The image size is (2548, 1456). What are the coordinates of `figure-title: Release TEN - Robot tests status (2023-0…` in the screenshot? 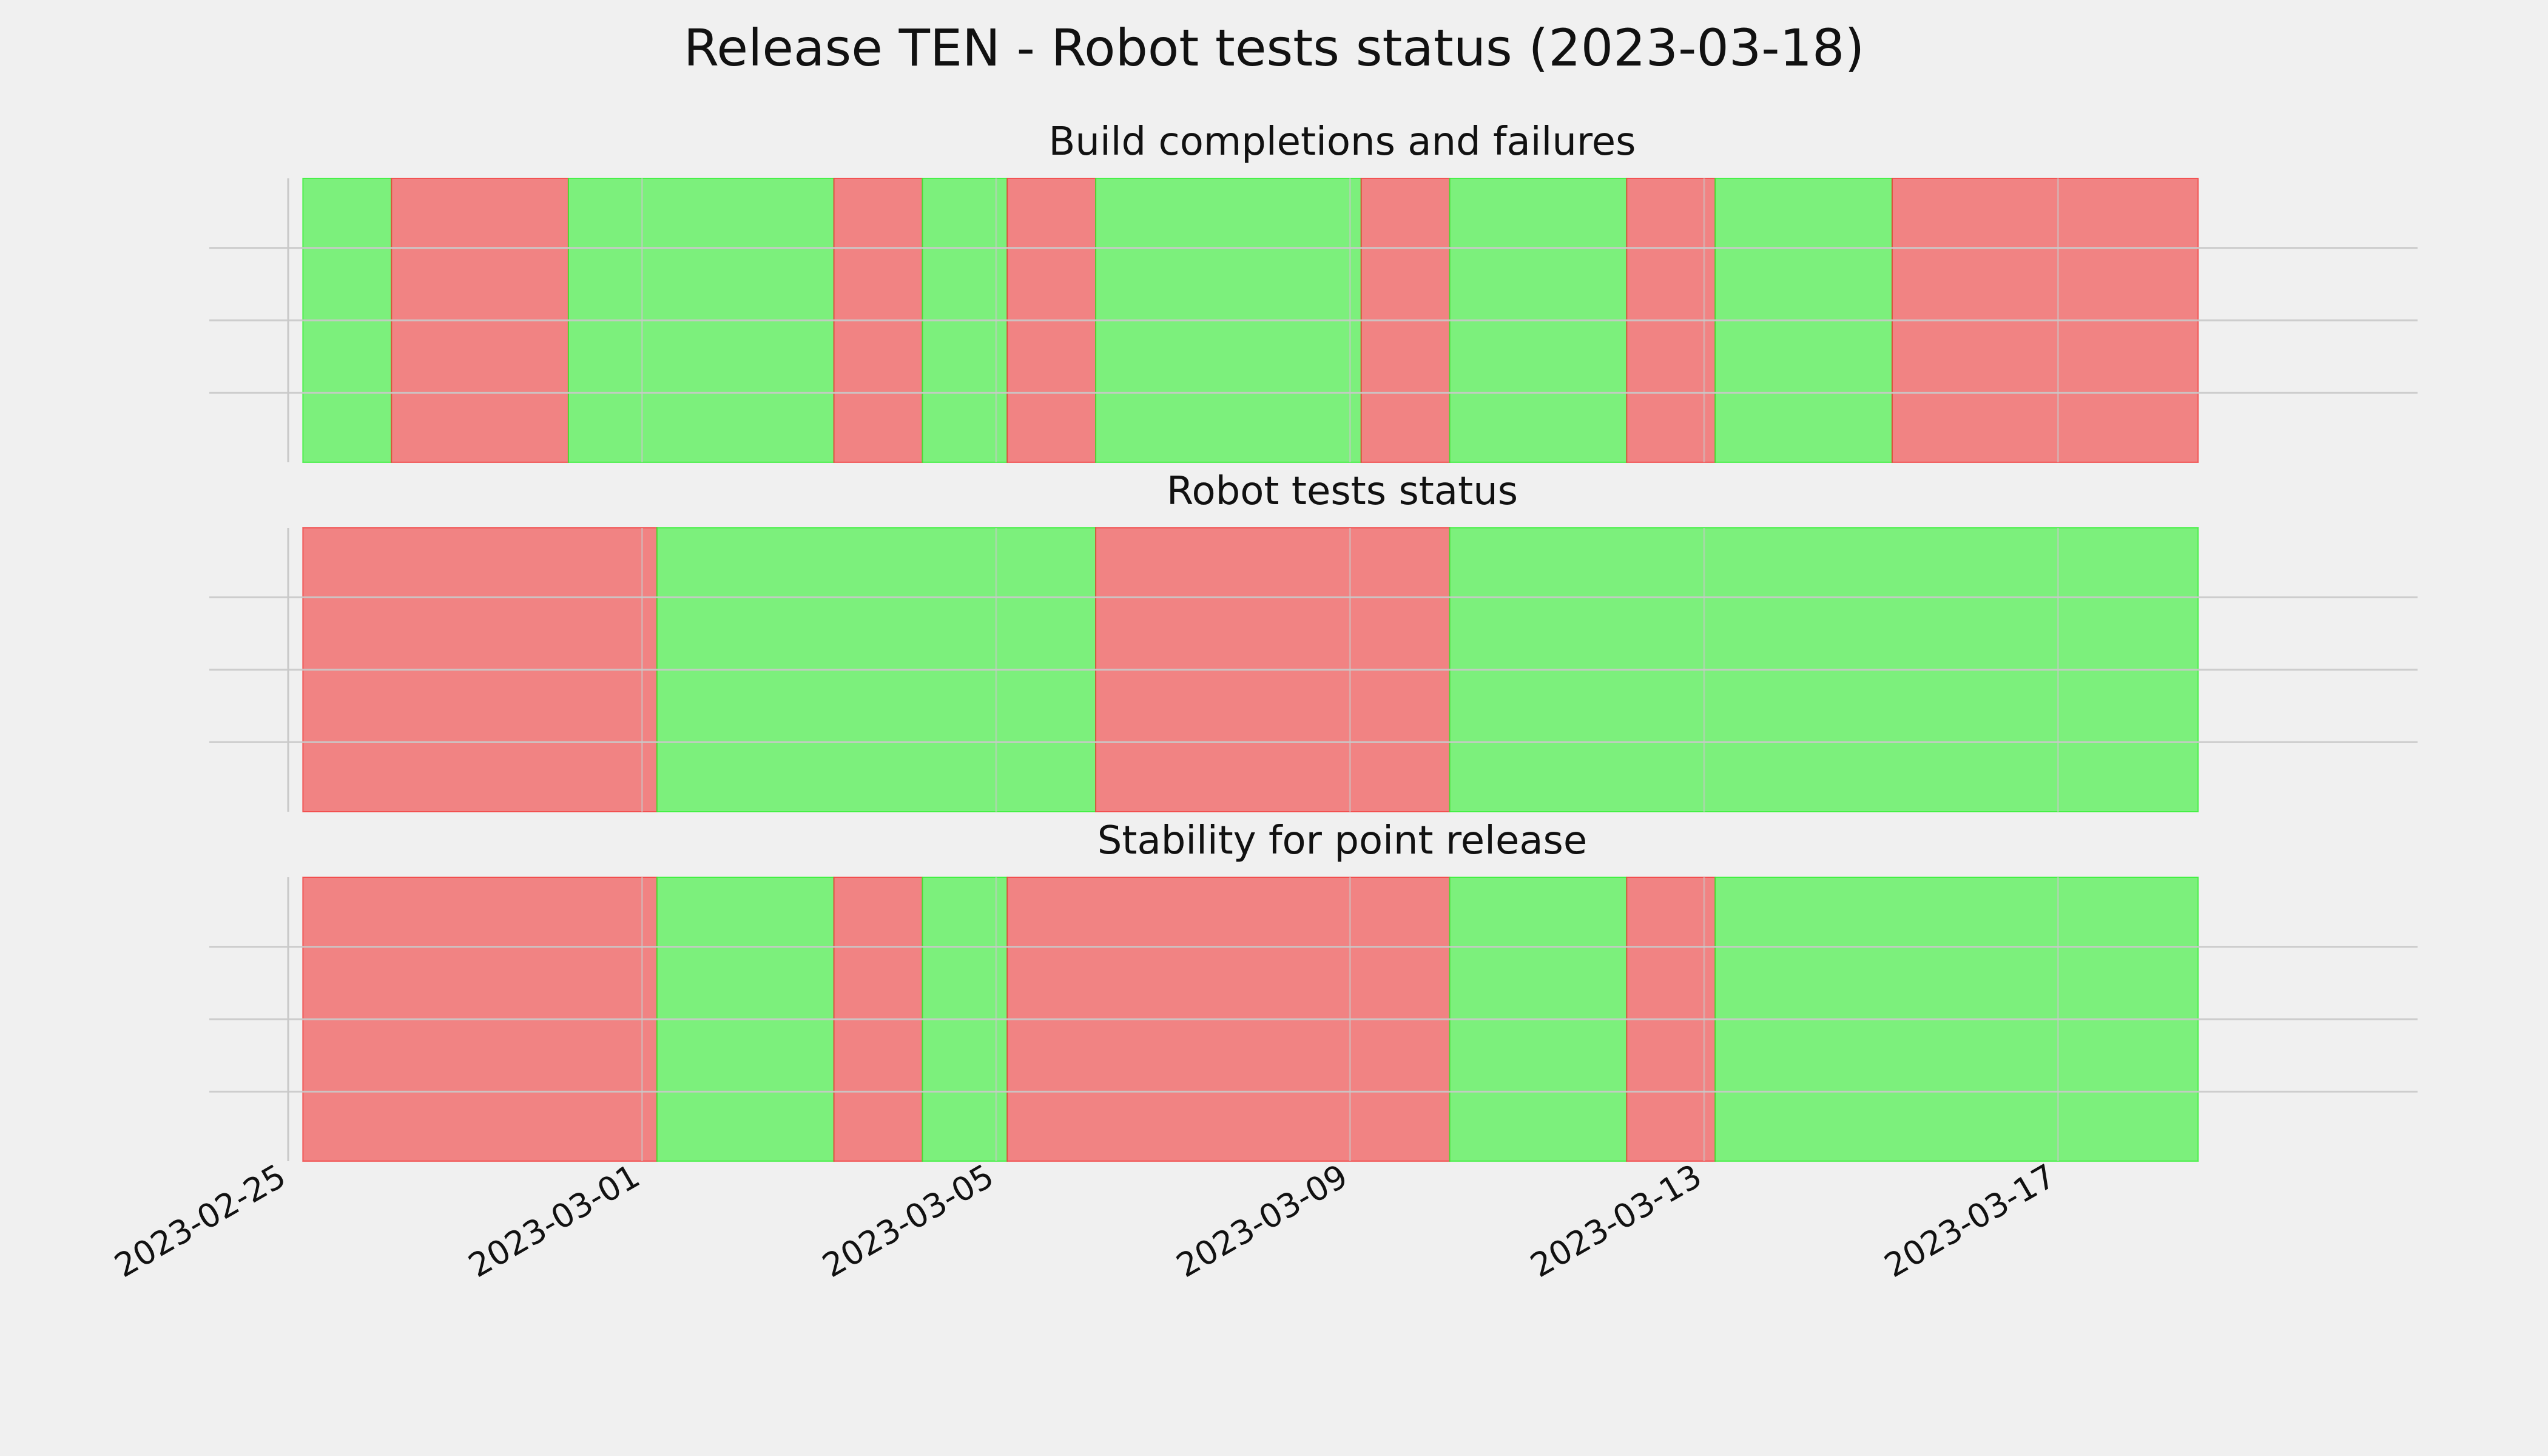 It's located at (1274, 48).